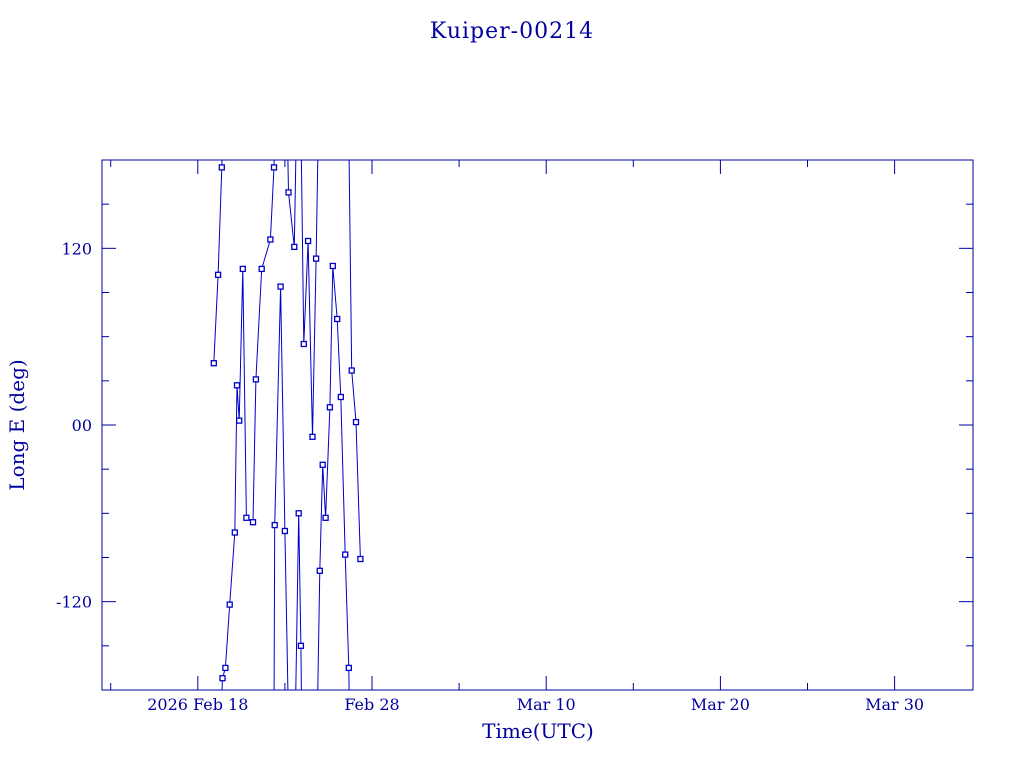 The height and width of the screenshot is (768, 1024). What do you see at coordinates (720, 704) in the screenshot?
I see `x-tick-label: Mar 20` at bounding box center [720, 704].